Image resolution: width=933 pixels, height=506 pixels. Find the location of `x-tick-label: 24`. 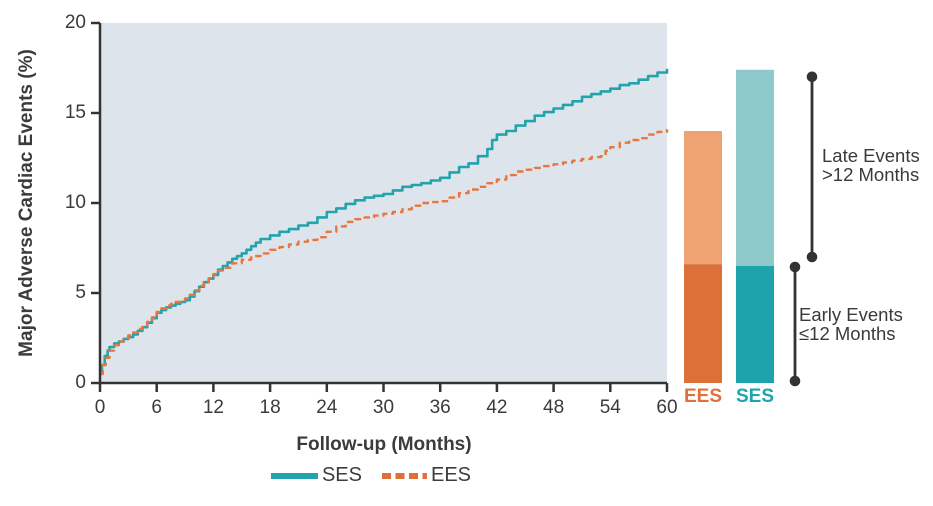

x-tick-label: 24 is located at coordinates (327, 407).